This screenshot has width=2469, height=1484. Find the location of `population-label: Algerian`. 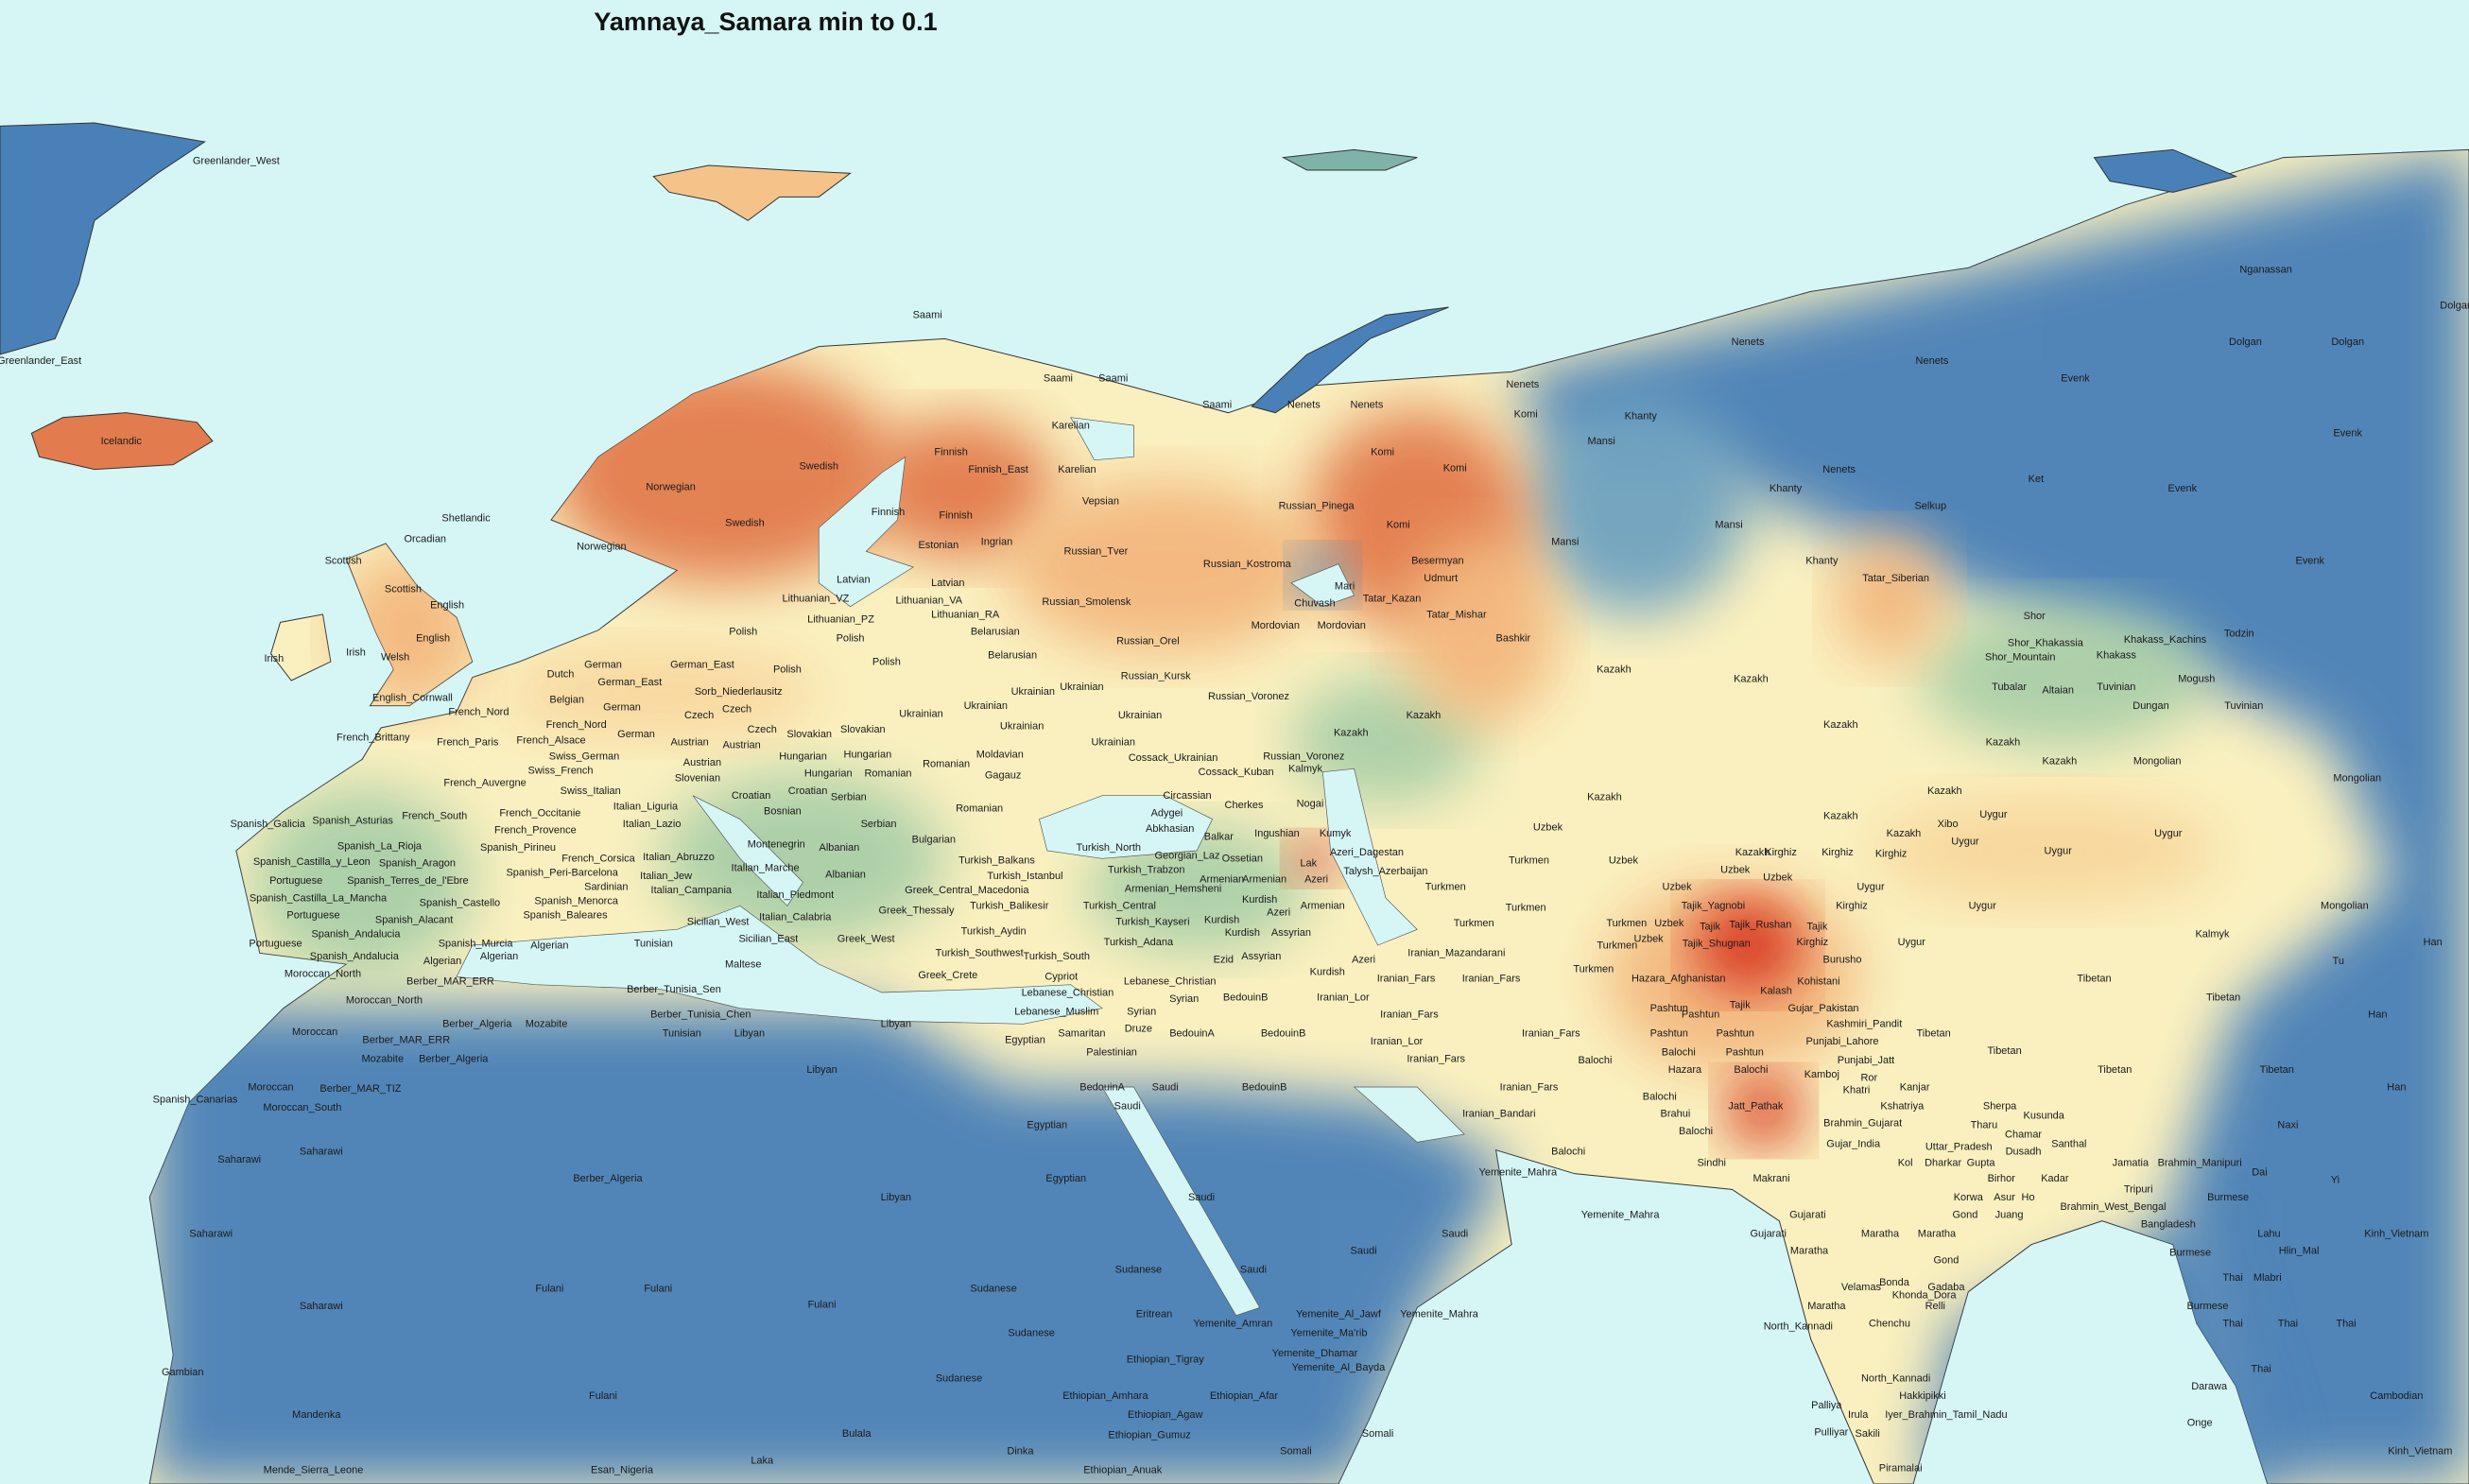

population-label: Algerian is located at coordinates (442, 962).